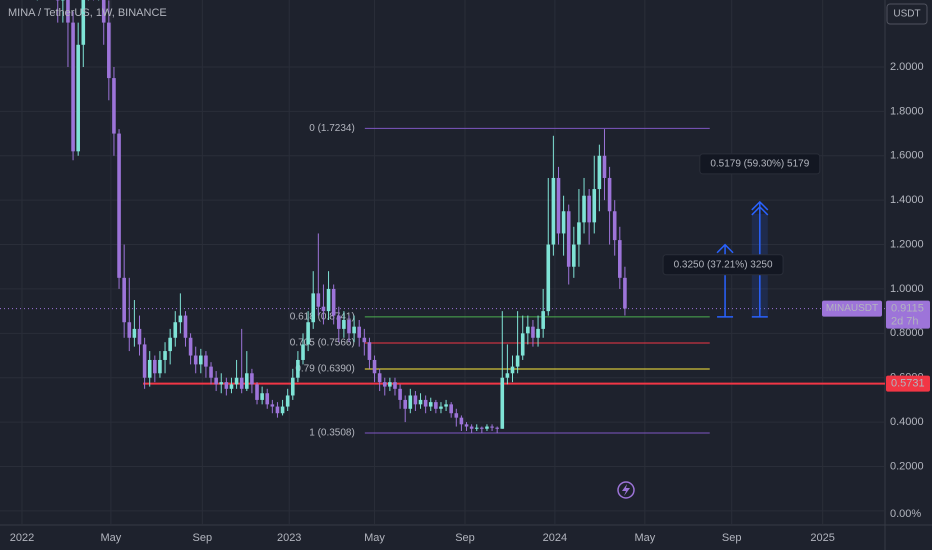 The width and height of the screenshot is (932, 550). What do you see at coordinates (22, 538) in the screenshot?
I see `x-tick-label: 2022` at bounding box center [22, 538].